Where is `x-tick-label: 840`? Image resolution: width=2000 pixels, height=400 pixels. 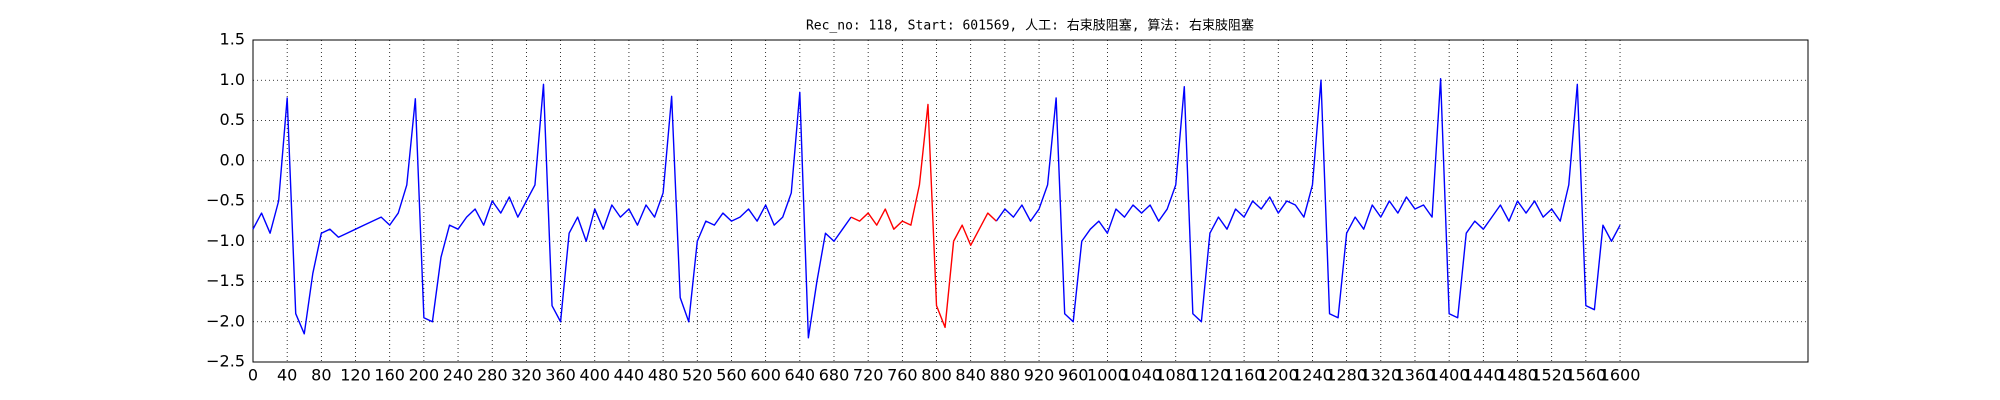
x-tick-label: 840 is located at coordinates (970, 375).